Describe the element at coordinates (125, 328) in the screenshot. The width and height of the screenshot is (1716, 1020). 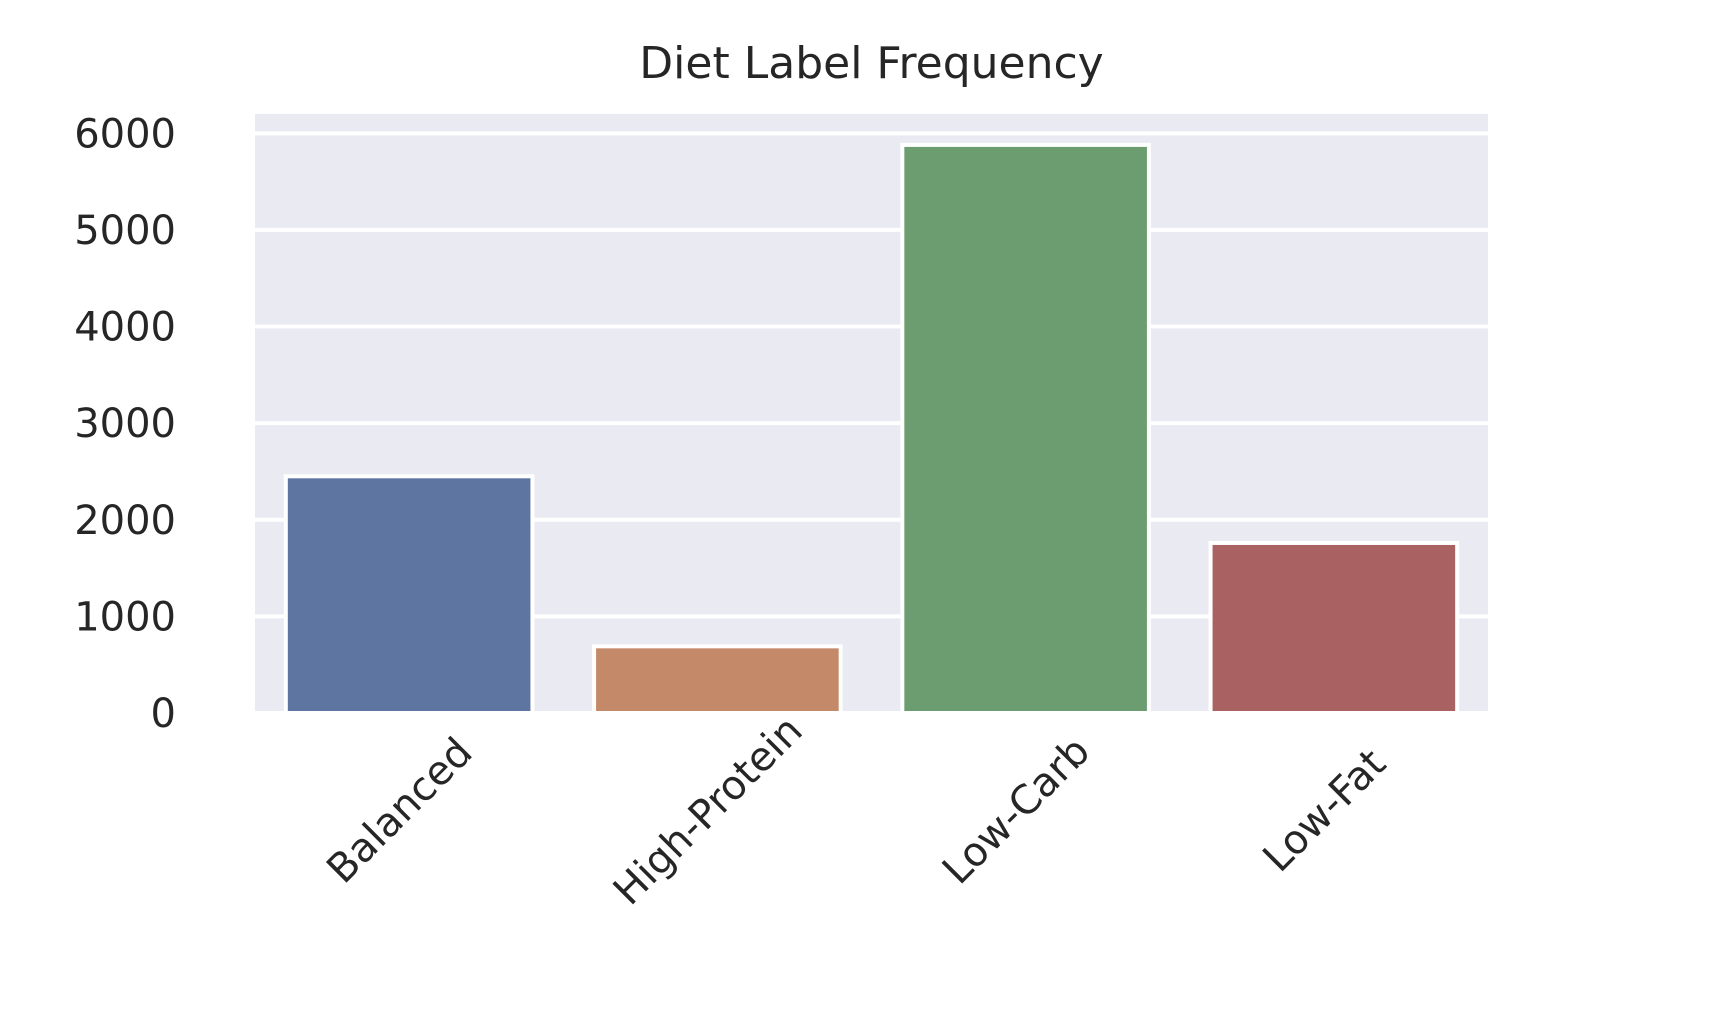
I see `y-tick-label: 4000` at that location.